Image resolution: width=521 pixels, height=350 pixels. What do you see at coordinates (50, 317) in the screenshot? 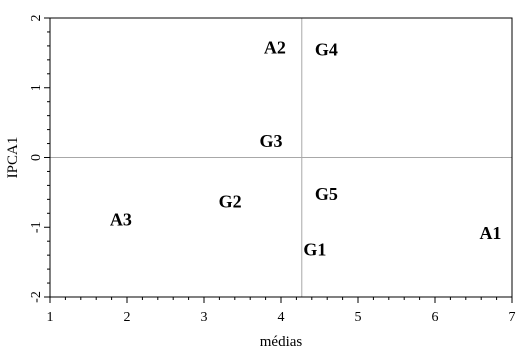
I see `x-tick-label: 1` at bounding box center [50, 317].